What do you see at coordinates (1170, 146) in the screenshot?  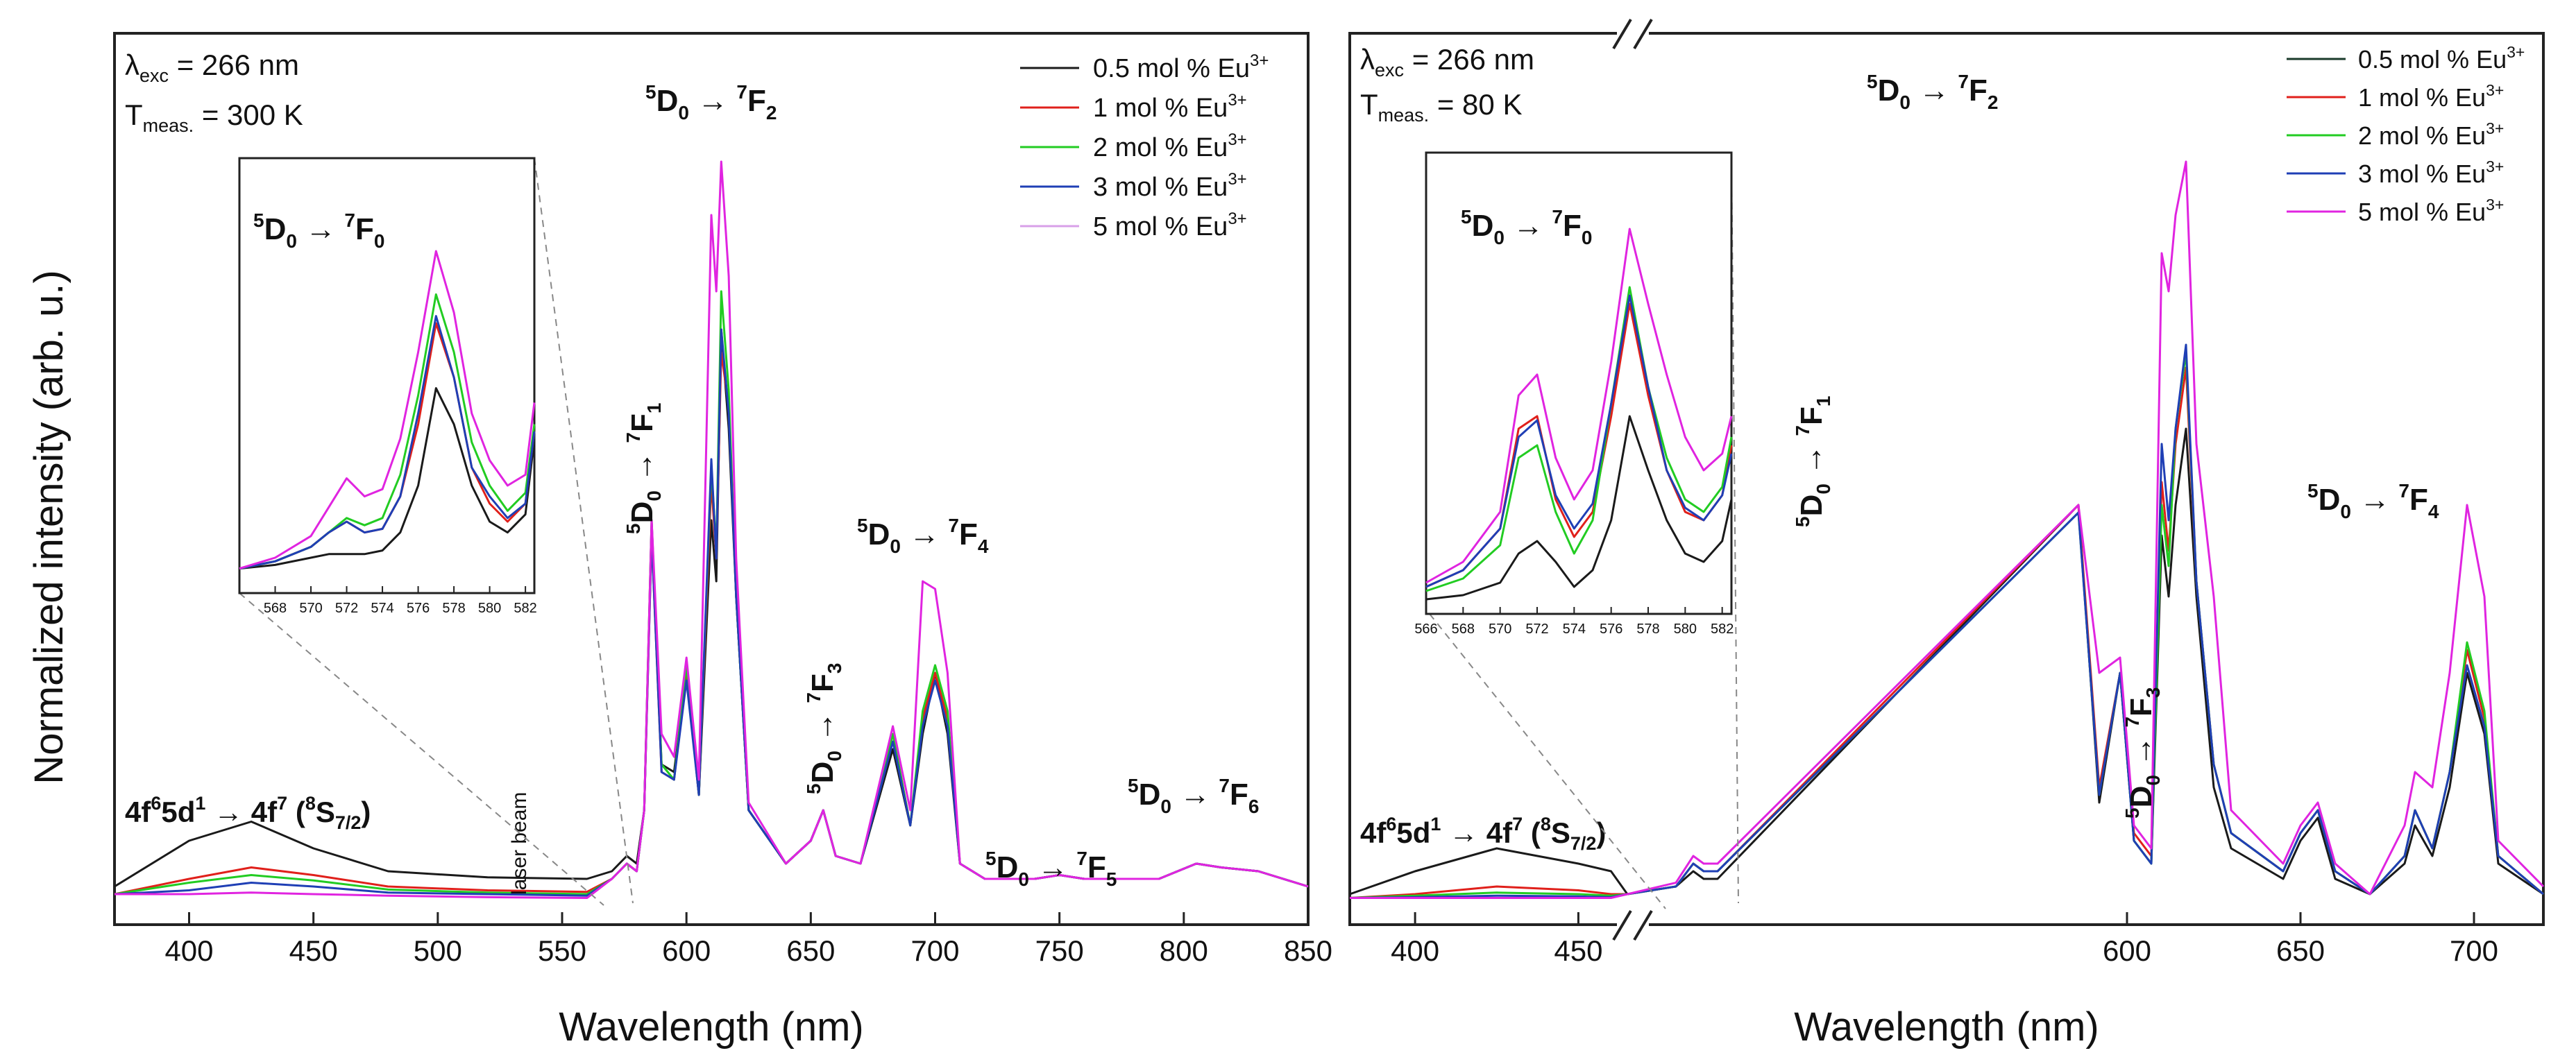 I see `left-legend-entry-2: 2 mol % Eu3+` at bounding box center [1170, 146].